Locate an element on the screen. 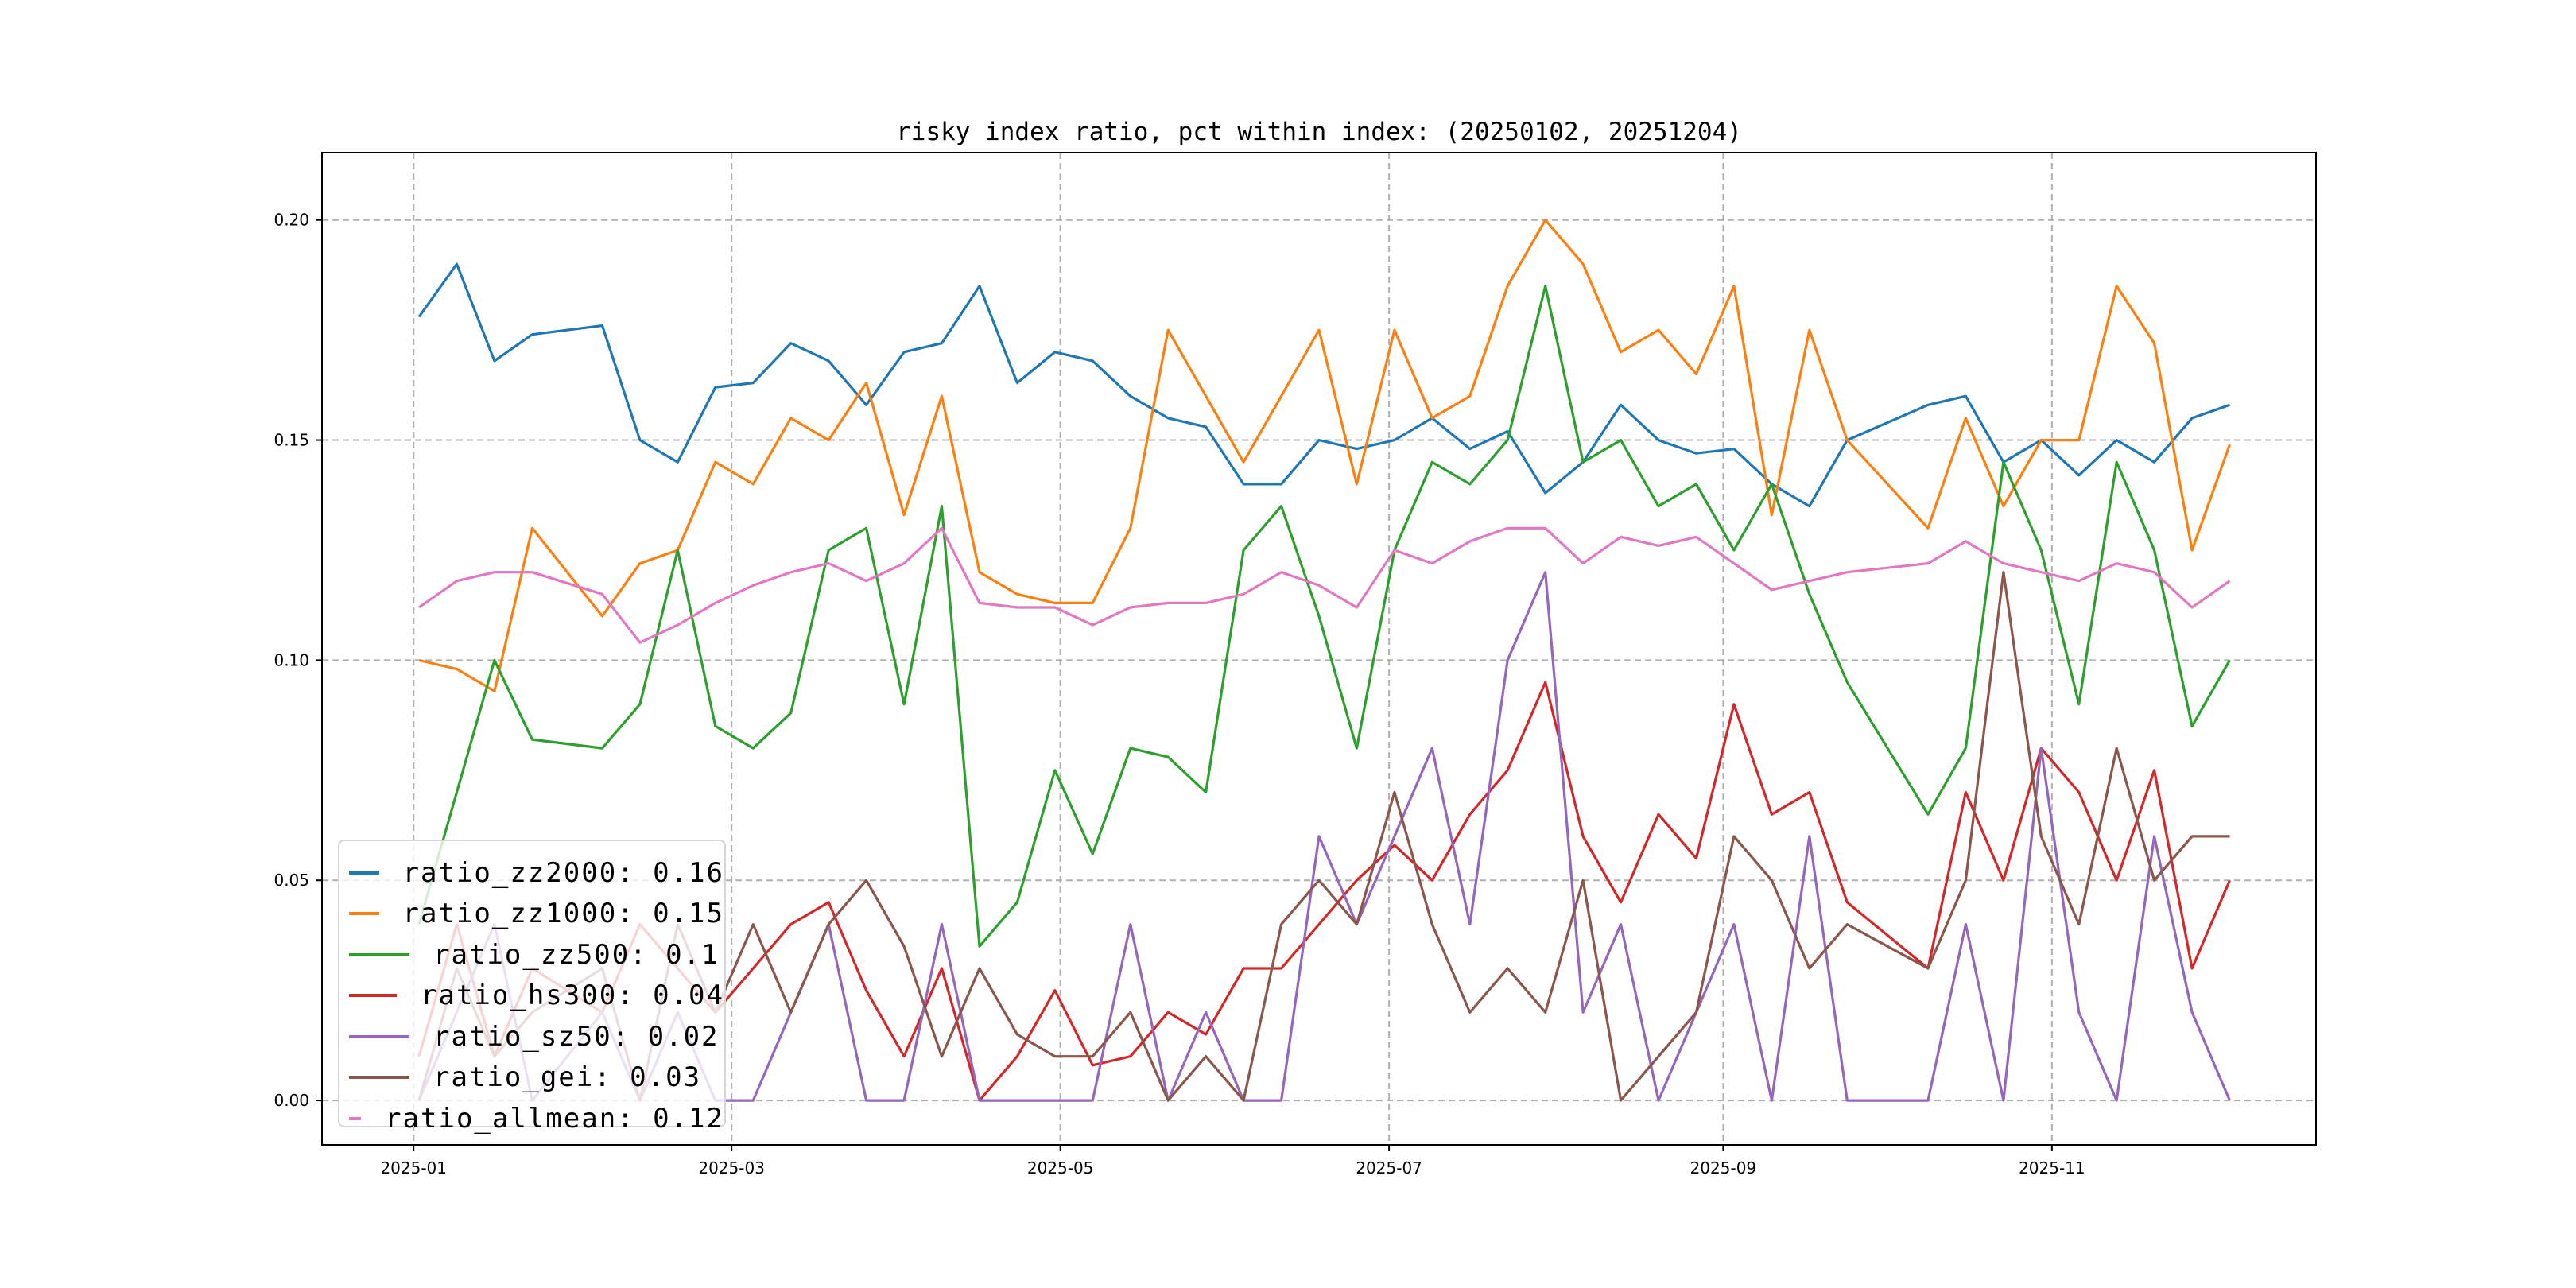 The width and height of the screenshot is (2576, 1288). legend-item-hs300: ratio_hs300: 0.04 is located at coordinates (537, 997).